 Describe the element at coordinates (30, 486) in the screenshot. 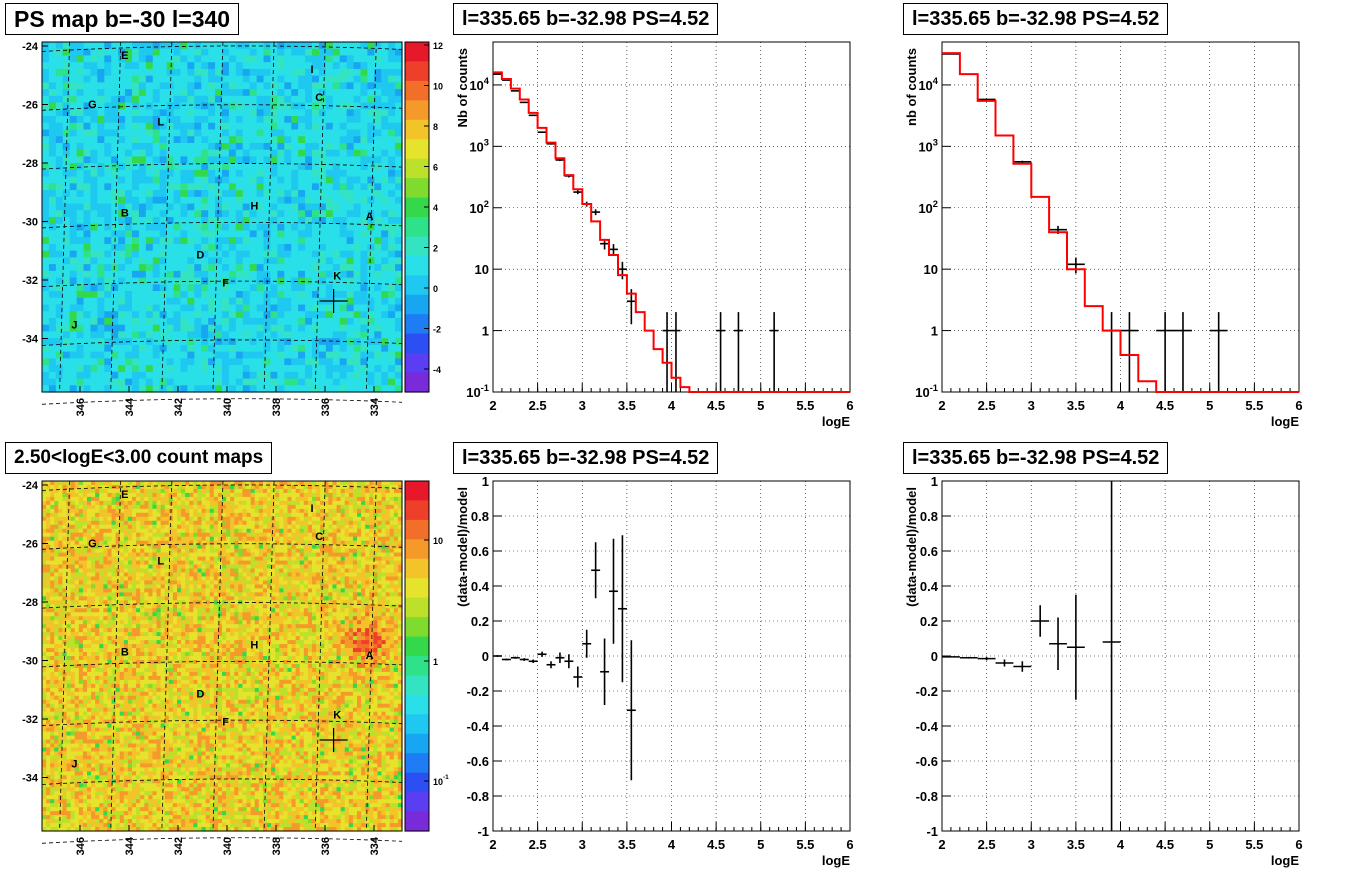

I see `map2-ytick: -24` at that location.